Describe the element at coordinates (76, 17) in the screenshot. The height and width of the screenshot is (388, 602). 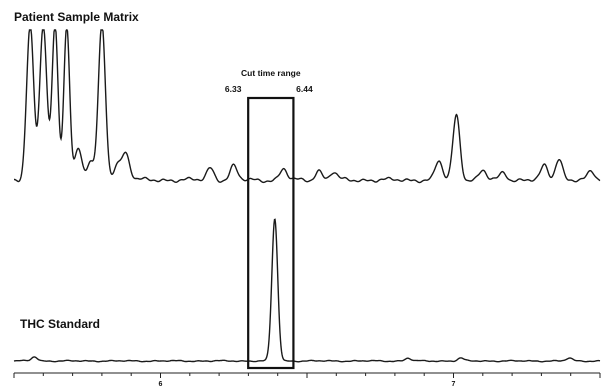
I see `patient-sample-label: Patient Sample Matrix` at that location.